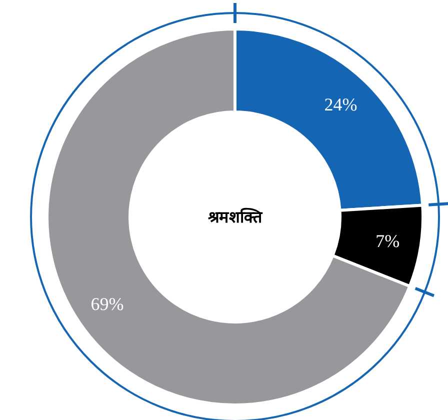 The height and width of the screenshot is (420, 448). What do you see at coordinates (388, 241) in the screenshot?
I see `data-label: 7%` at bounding box center [388, 241].